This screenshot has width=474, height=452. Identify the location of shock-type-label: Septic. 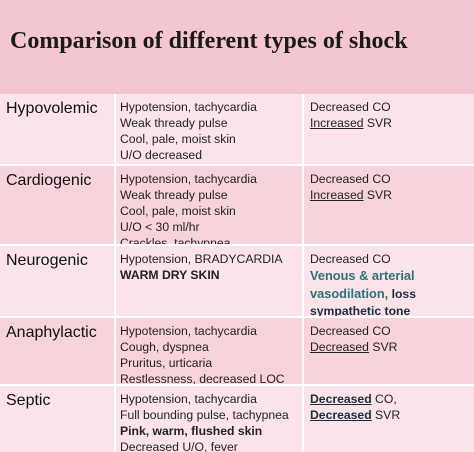
(28, 400).